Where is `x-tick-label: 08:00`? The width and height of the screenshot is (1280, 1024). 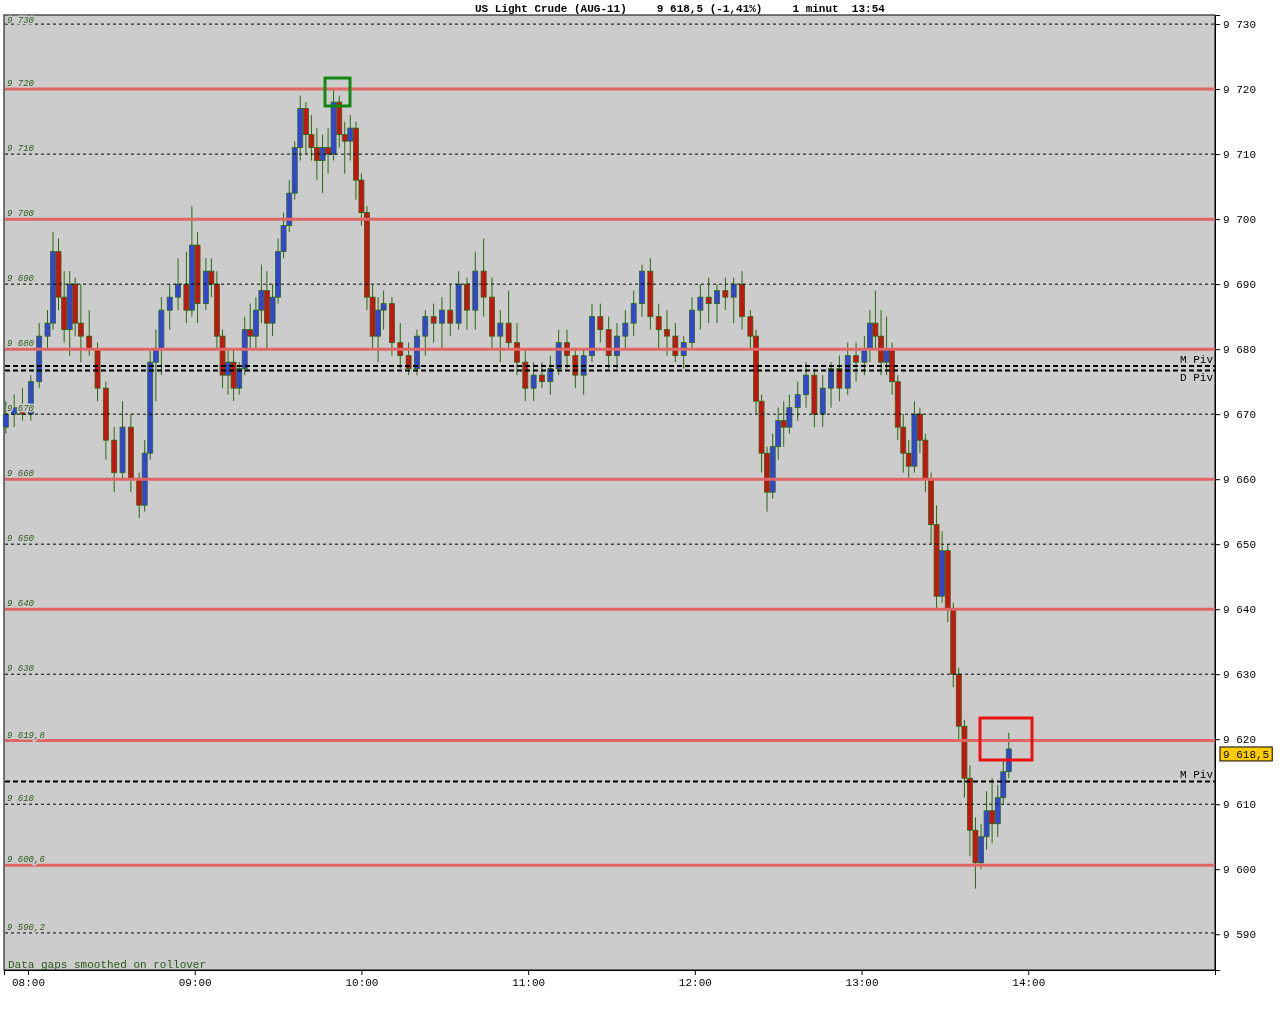 x-tick-label: 08:00 is located at coordinates (29, 982).